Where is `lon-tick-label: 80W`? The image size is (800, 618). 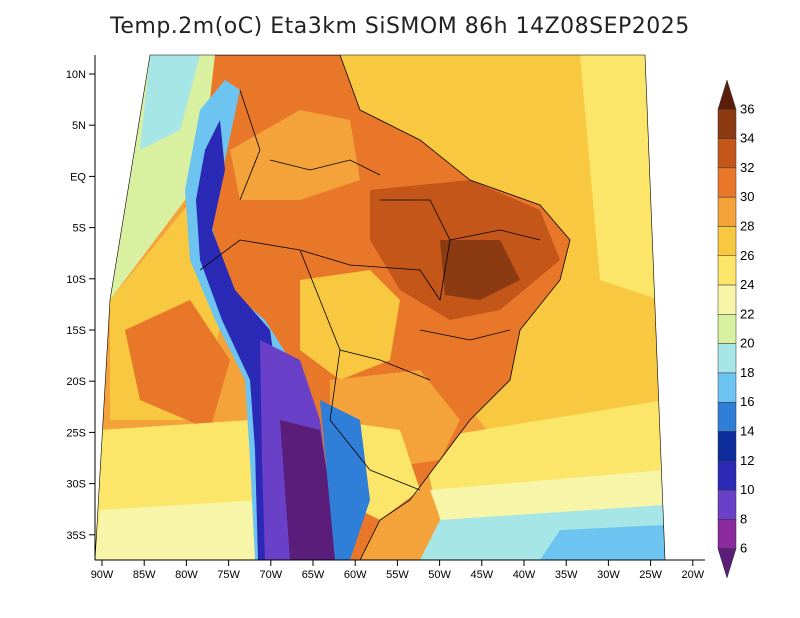 lon-tick-label: 80W is located at coordinates (186, 575).